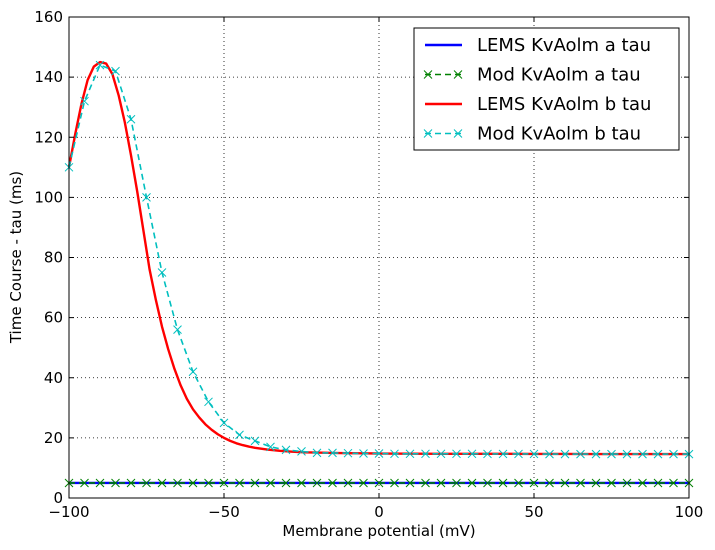 The height and width of the screenshot is (550, 715). I want to click on x-tick-label: 100, so click(689, 512).